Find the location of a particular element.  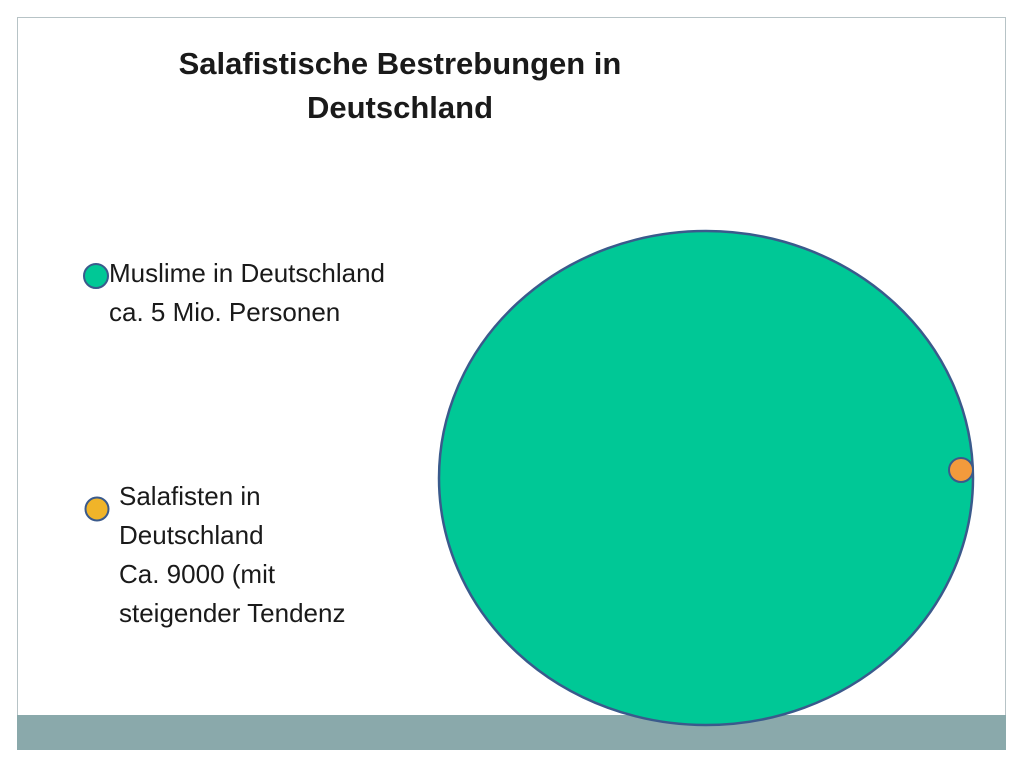

legend-salafists-line-3: Ca. 9000 (mit is located at coordinates (197, 574).